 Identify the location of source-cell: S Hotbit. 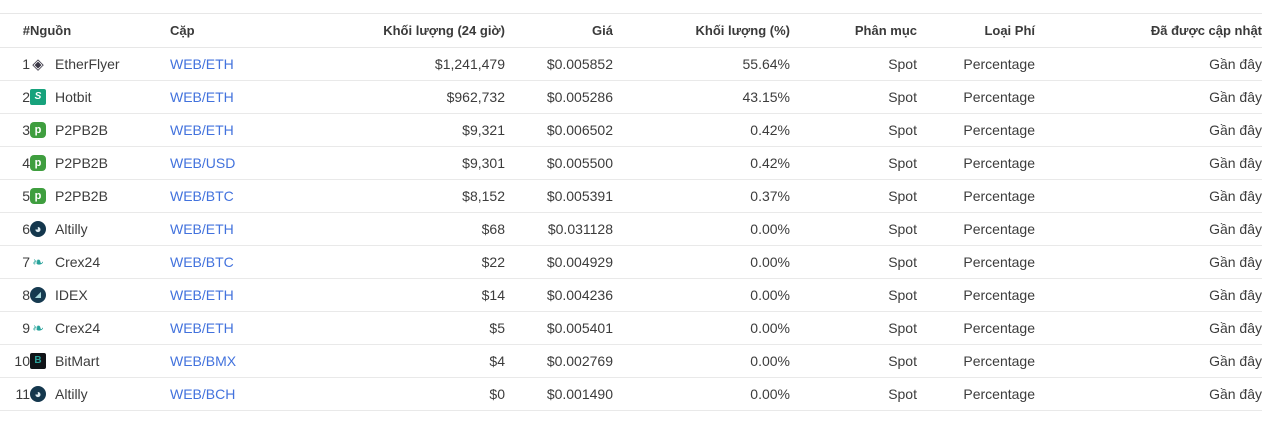
(100, 97).